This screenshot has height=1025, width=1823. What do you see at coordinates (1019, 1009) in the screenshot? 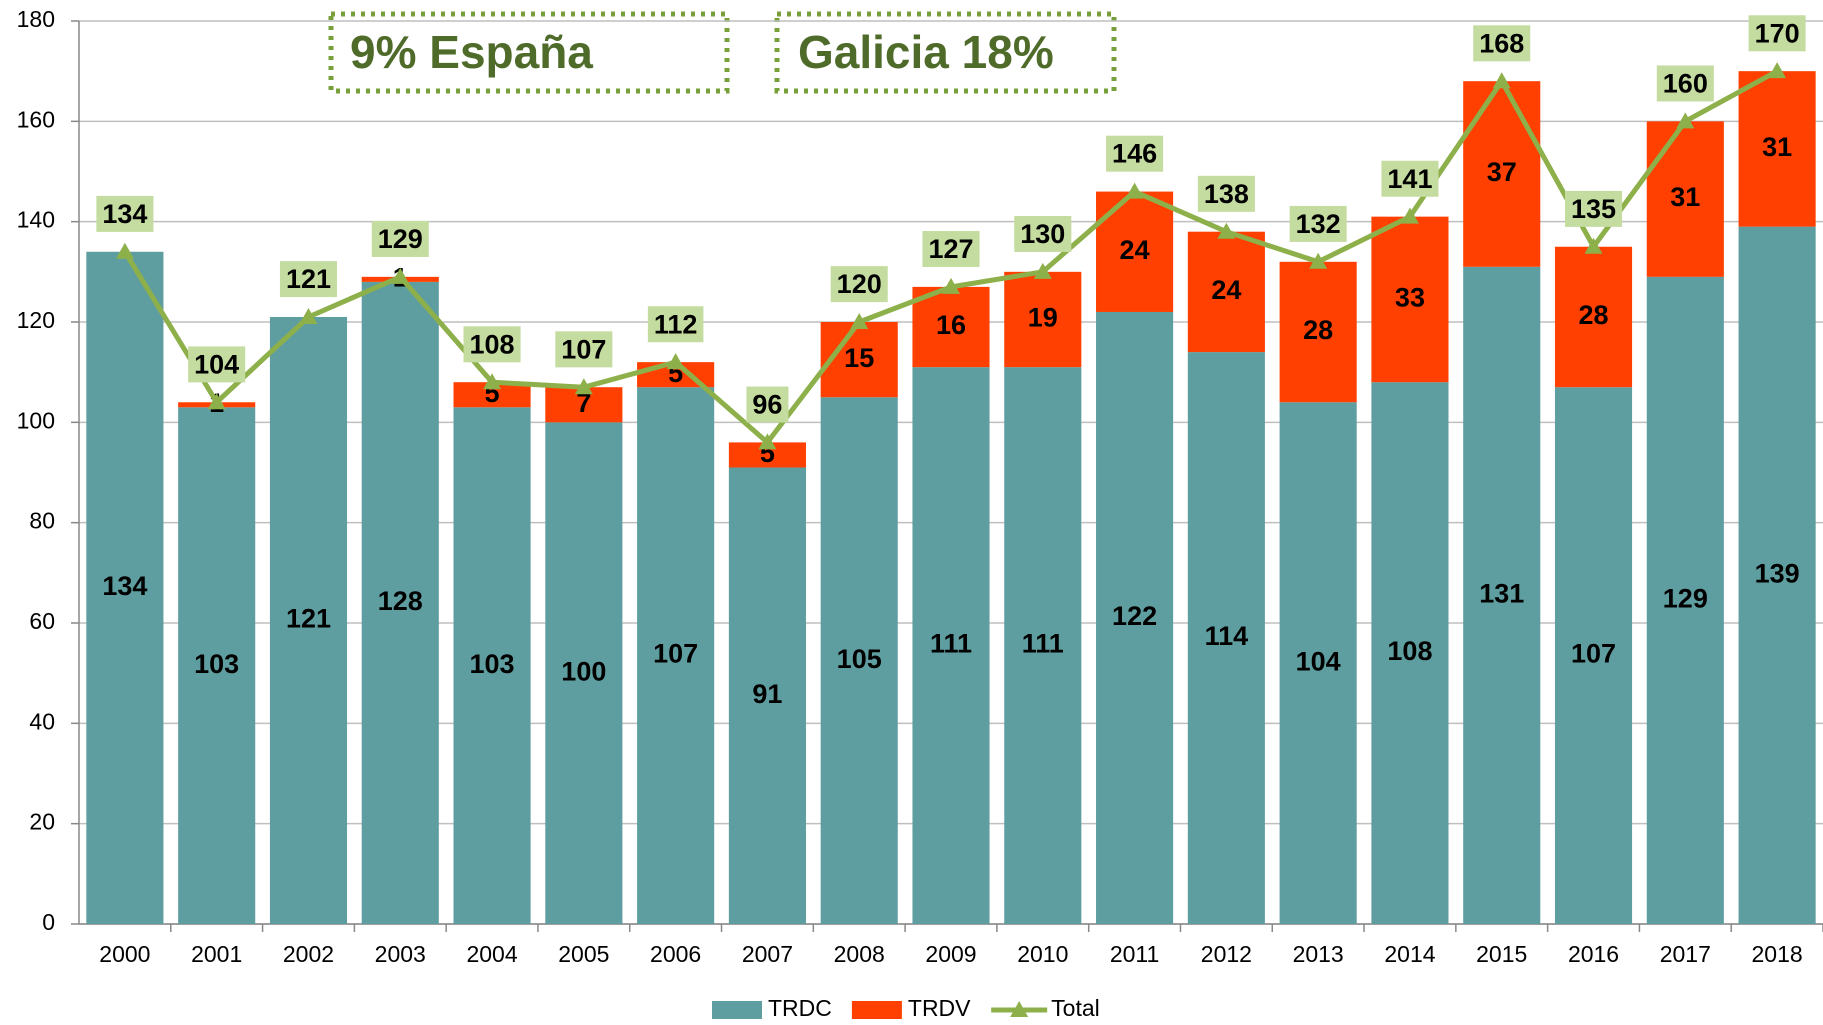
I see `legend-marker` at bounding box center [1019, 1009].